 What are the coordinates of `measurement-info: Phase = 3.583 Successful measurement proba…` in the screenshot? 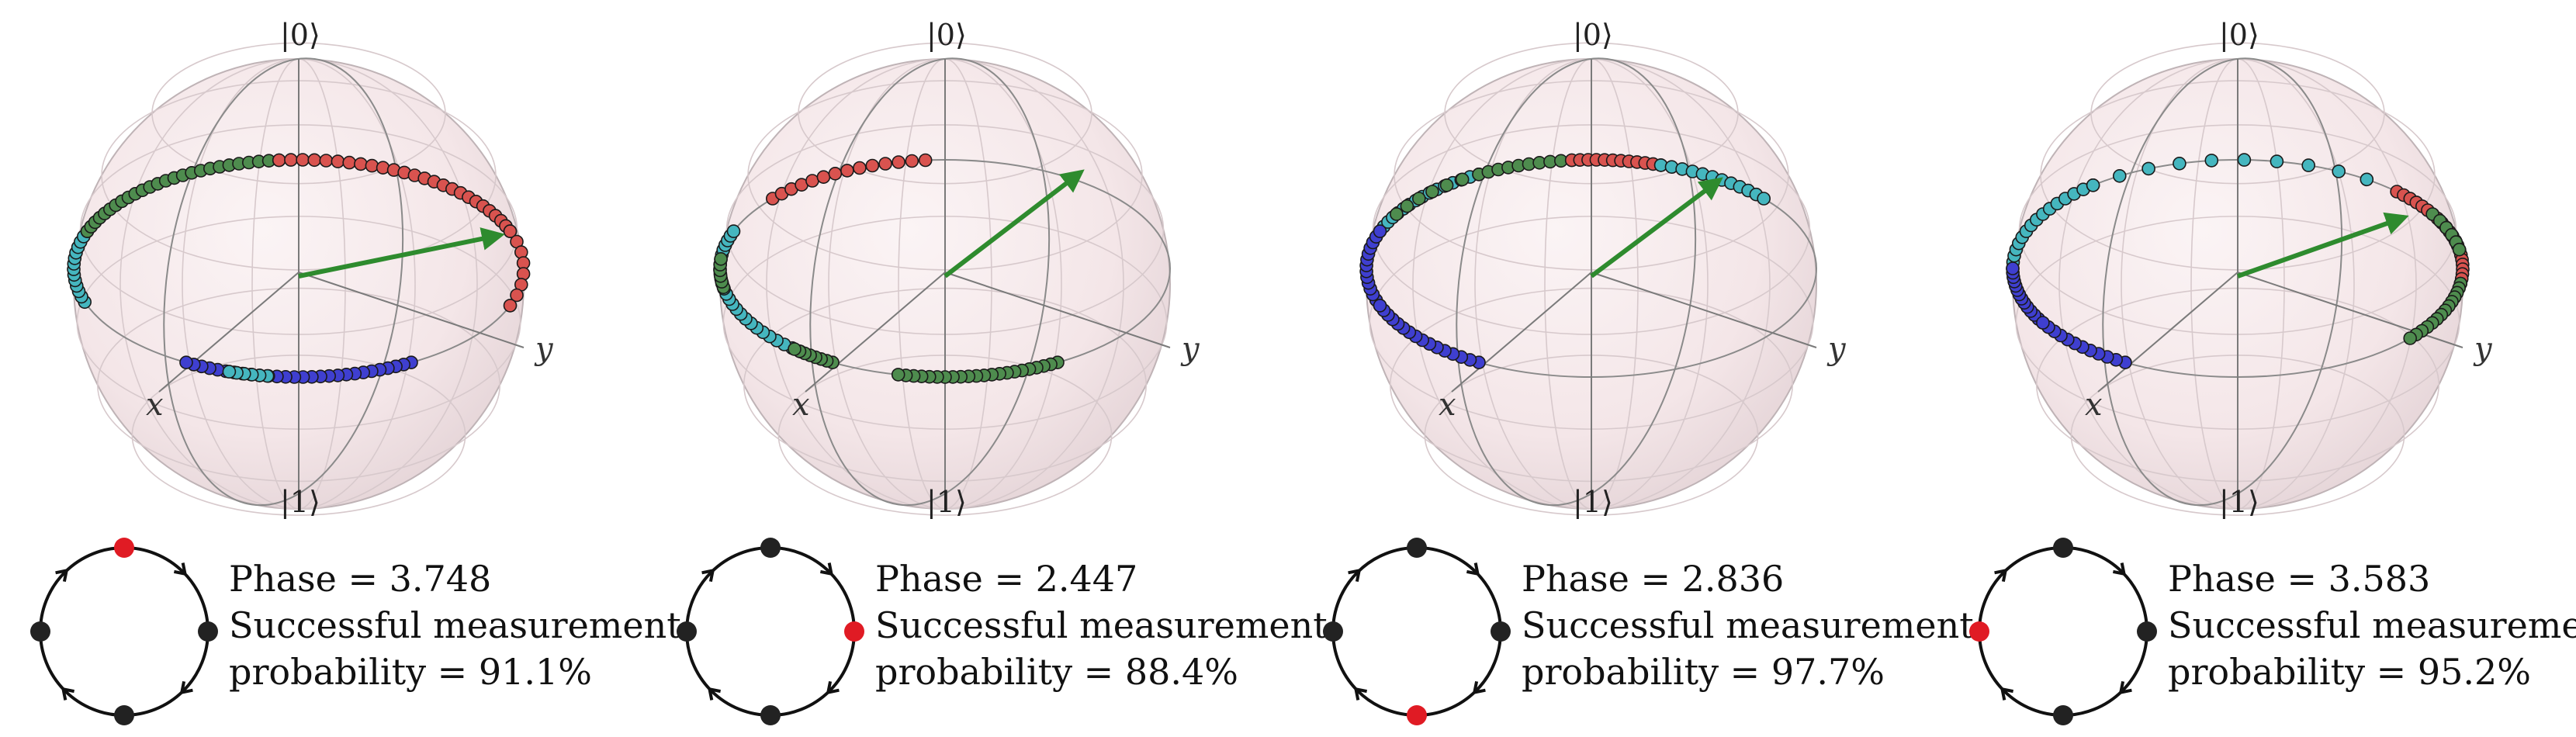 It's located at (2372, 625).